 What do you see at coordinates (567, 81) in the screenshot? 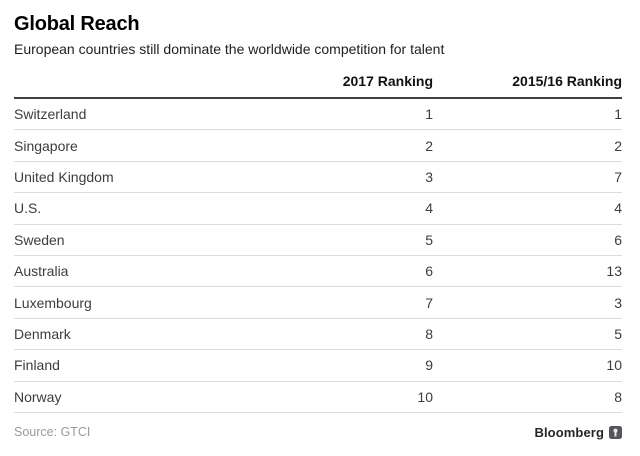
I see `column-header-2015-16-ranking: 2015/16 Ranking` at bounding box center [567, 81].